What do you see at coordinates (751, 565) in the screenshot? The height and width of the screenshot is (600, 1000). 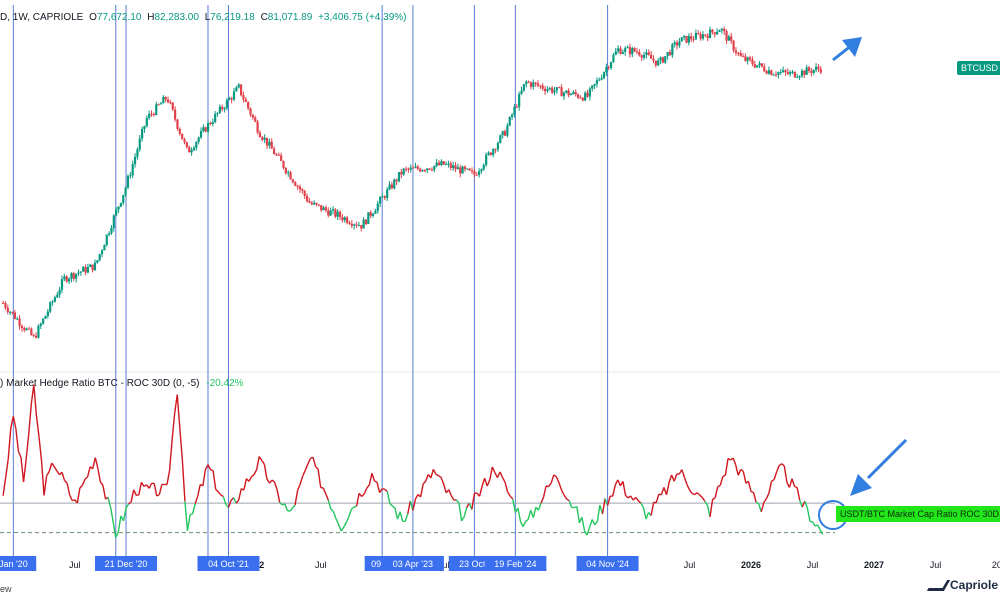 I see `x-tick-label: 2026` at bounding box center [751, 565].